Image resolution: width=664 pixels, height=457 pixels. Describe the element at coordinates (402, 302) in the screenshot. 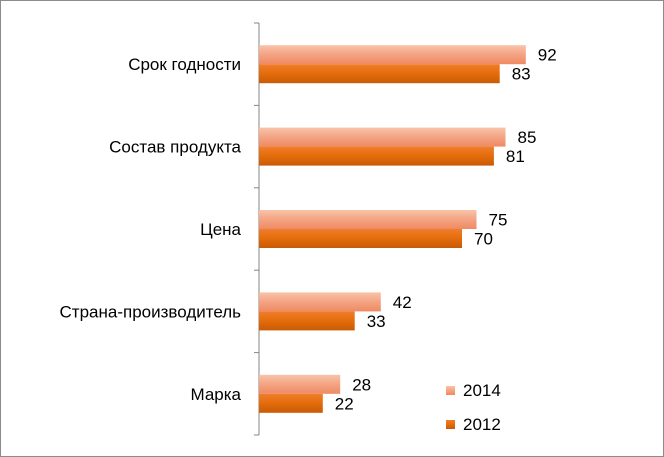

I see `data-label: 42` at that location.